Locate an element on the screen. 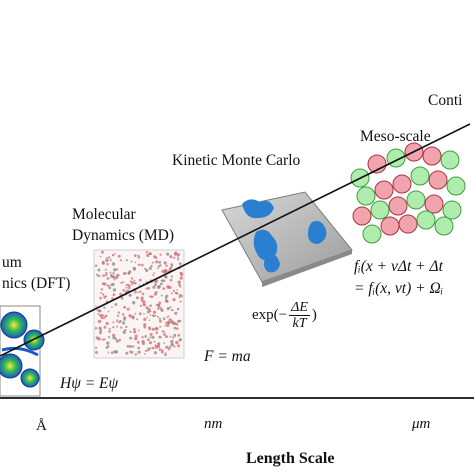  kmc-equation-close: ) is located at coordinates (314, 315).